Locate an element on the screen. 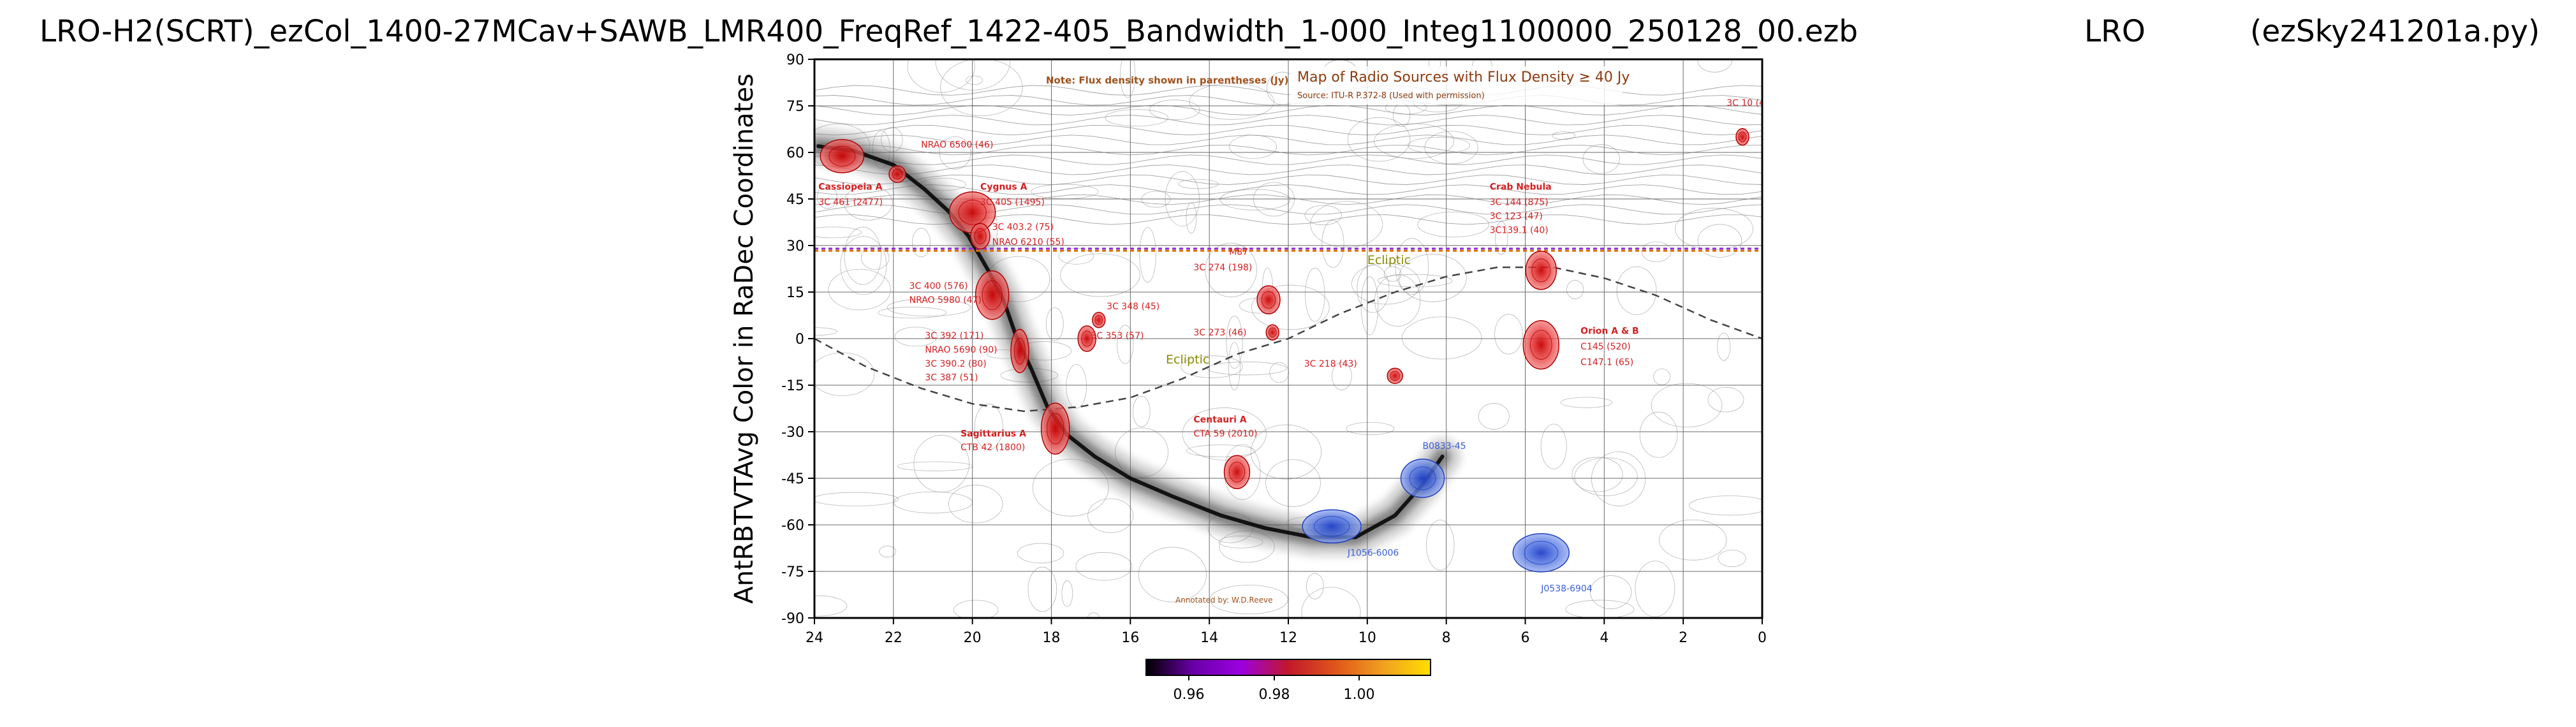 Image resolution: width=2576 pixels, height=727 pixels. x-tick-label: 0 is located at coordinates (1762, 638).